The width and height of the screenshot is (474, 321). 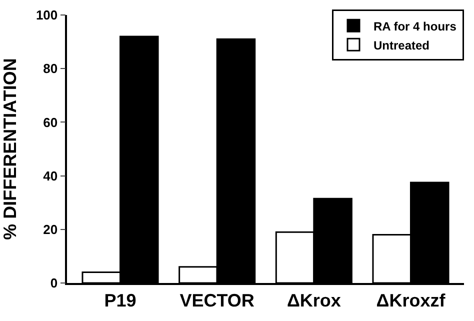 What do you see at coordinates (120, 300) in the screenshot?
I see `x-tick-label: P19` at bounding box center [120, 300].